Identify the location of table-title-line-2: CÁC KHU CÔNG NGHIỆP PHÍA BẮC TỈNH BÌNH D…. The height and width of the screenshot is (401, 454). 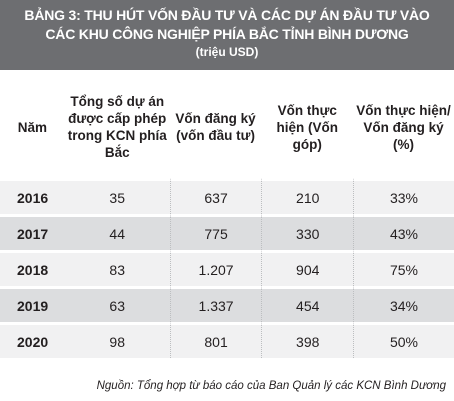
(227, 34).